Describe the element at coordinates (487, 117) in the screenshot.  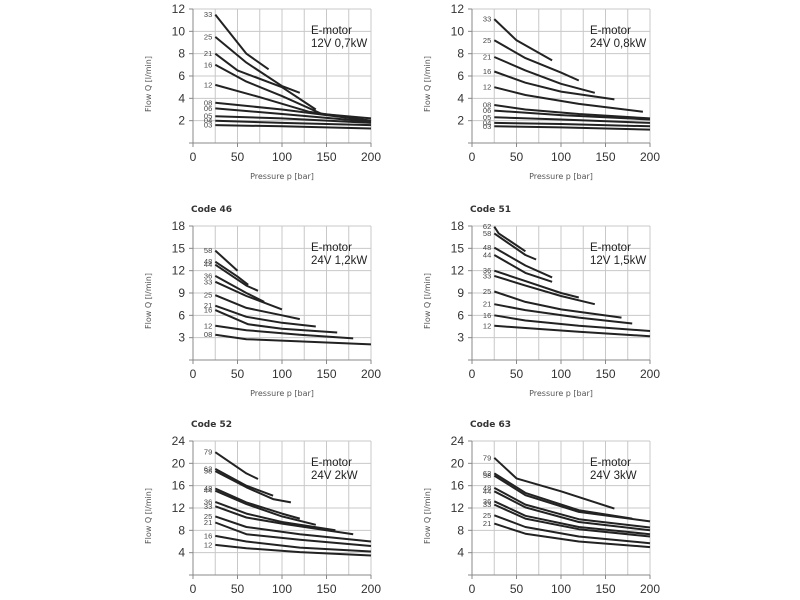
I see `series-label: 05` at that location.